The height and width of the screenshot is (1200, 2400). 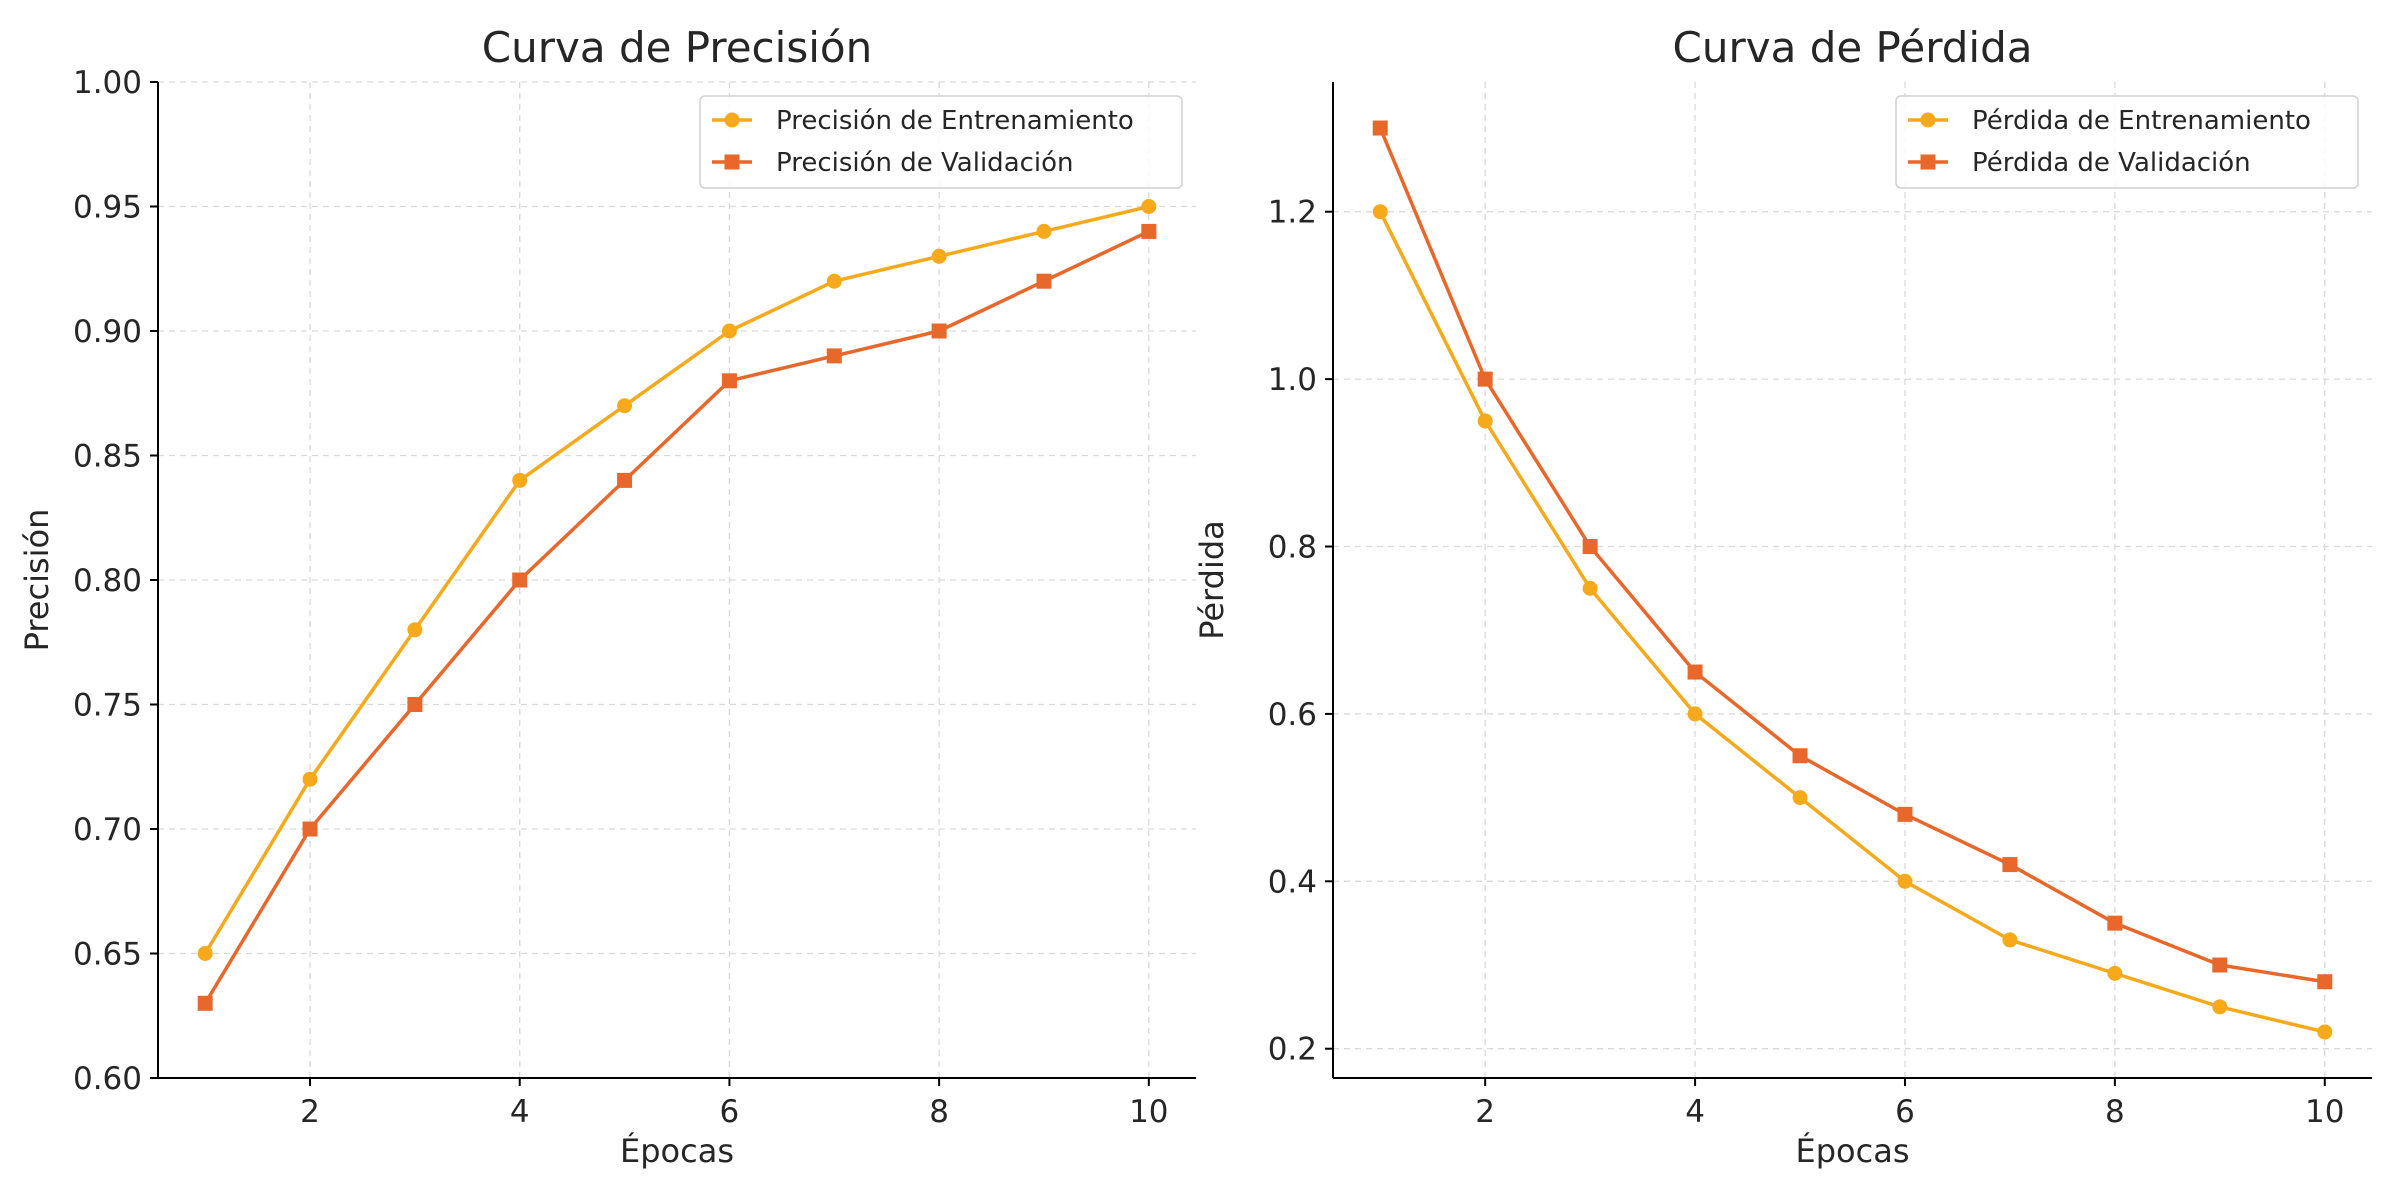 What do you see at coordinates (1853, 47) in the screenshot?
I see `chart-title: Curva de Pérdida` at bounding box center [1853, 47].